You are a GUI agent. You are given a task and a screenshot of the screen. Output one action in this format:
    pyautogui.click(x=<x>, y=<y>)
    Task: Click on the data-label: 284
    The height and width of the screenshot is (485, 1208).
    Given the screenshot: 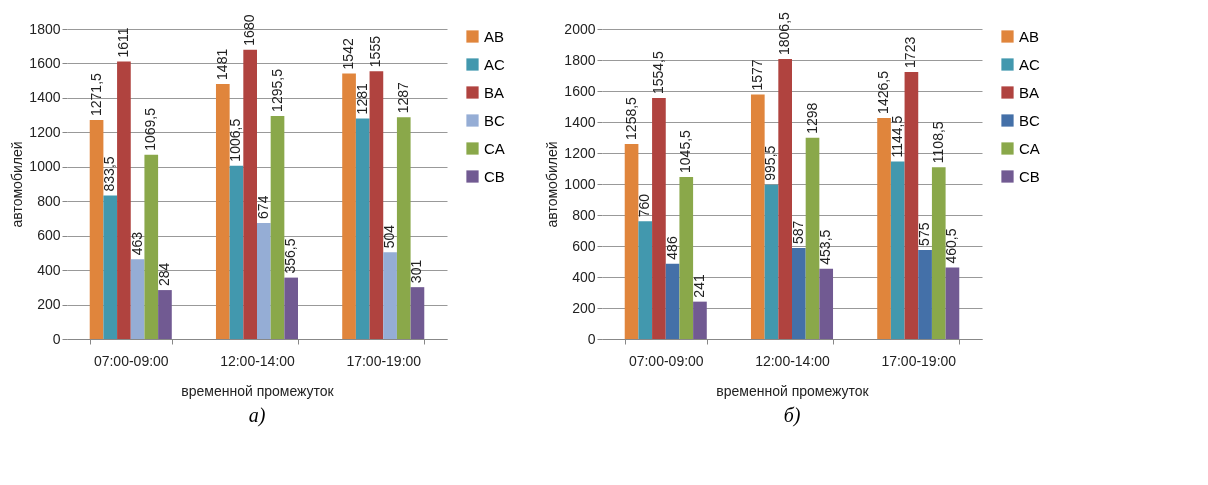 What is the action you would take?
    pyautogui.click(x=163, y=274)
    